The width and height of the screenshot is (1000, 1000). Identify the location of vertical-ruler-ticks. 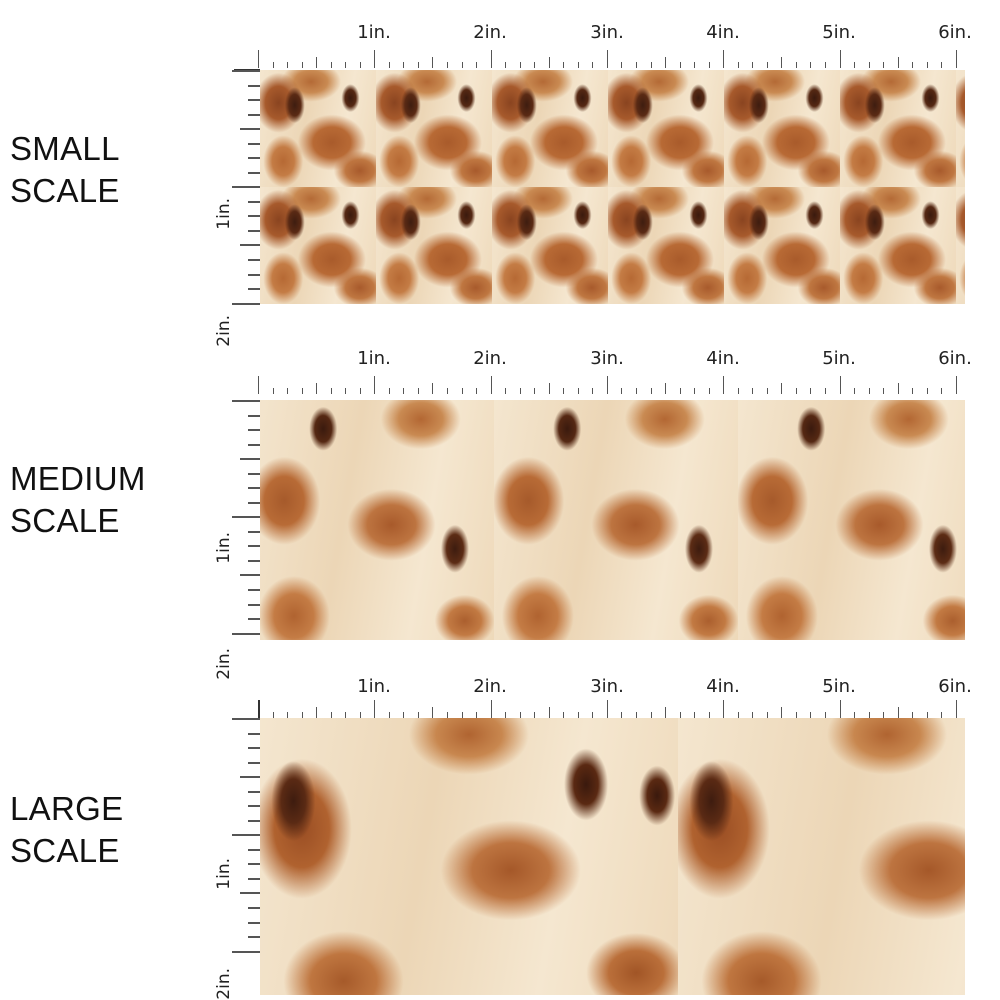
(246, 520).